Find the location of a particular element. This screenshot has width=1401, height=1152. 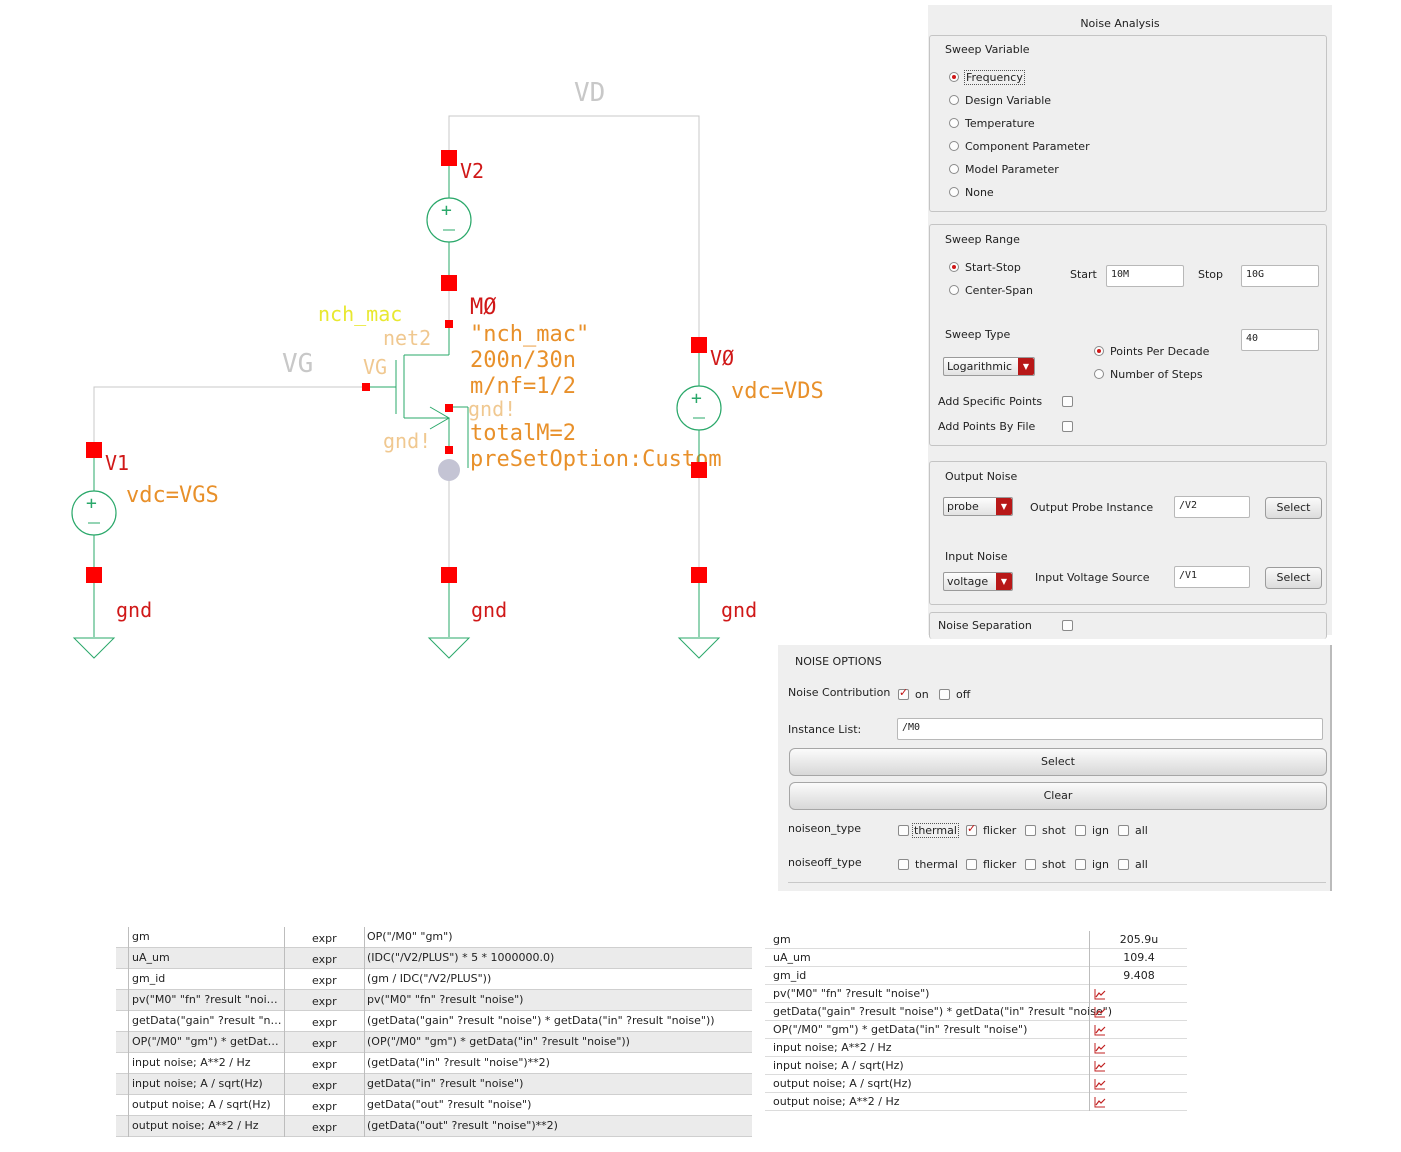

result-name-cell: input noise; A / sqrt(Hz) is located at coordinates (838, 1065).